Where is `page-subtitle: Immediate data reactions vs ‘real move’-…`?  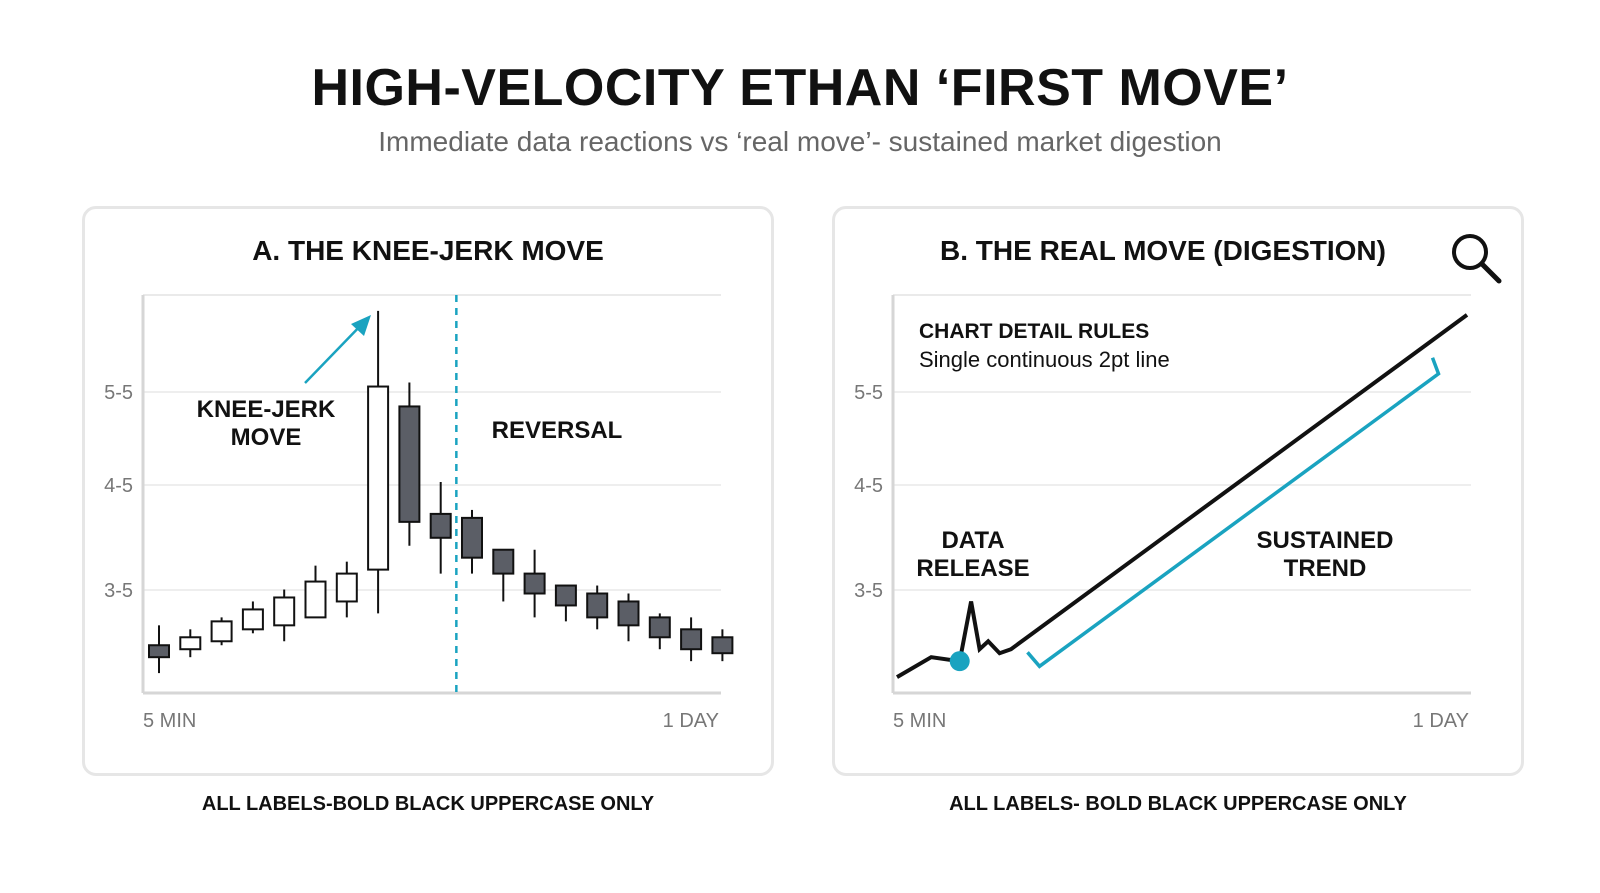
page-subtitle: Immediate data reactions vs ‘real move’-… is located at coordinates (800, 141).